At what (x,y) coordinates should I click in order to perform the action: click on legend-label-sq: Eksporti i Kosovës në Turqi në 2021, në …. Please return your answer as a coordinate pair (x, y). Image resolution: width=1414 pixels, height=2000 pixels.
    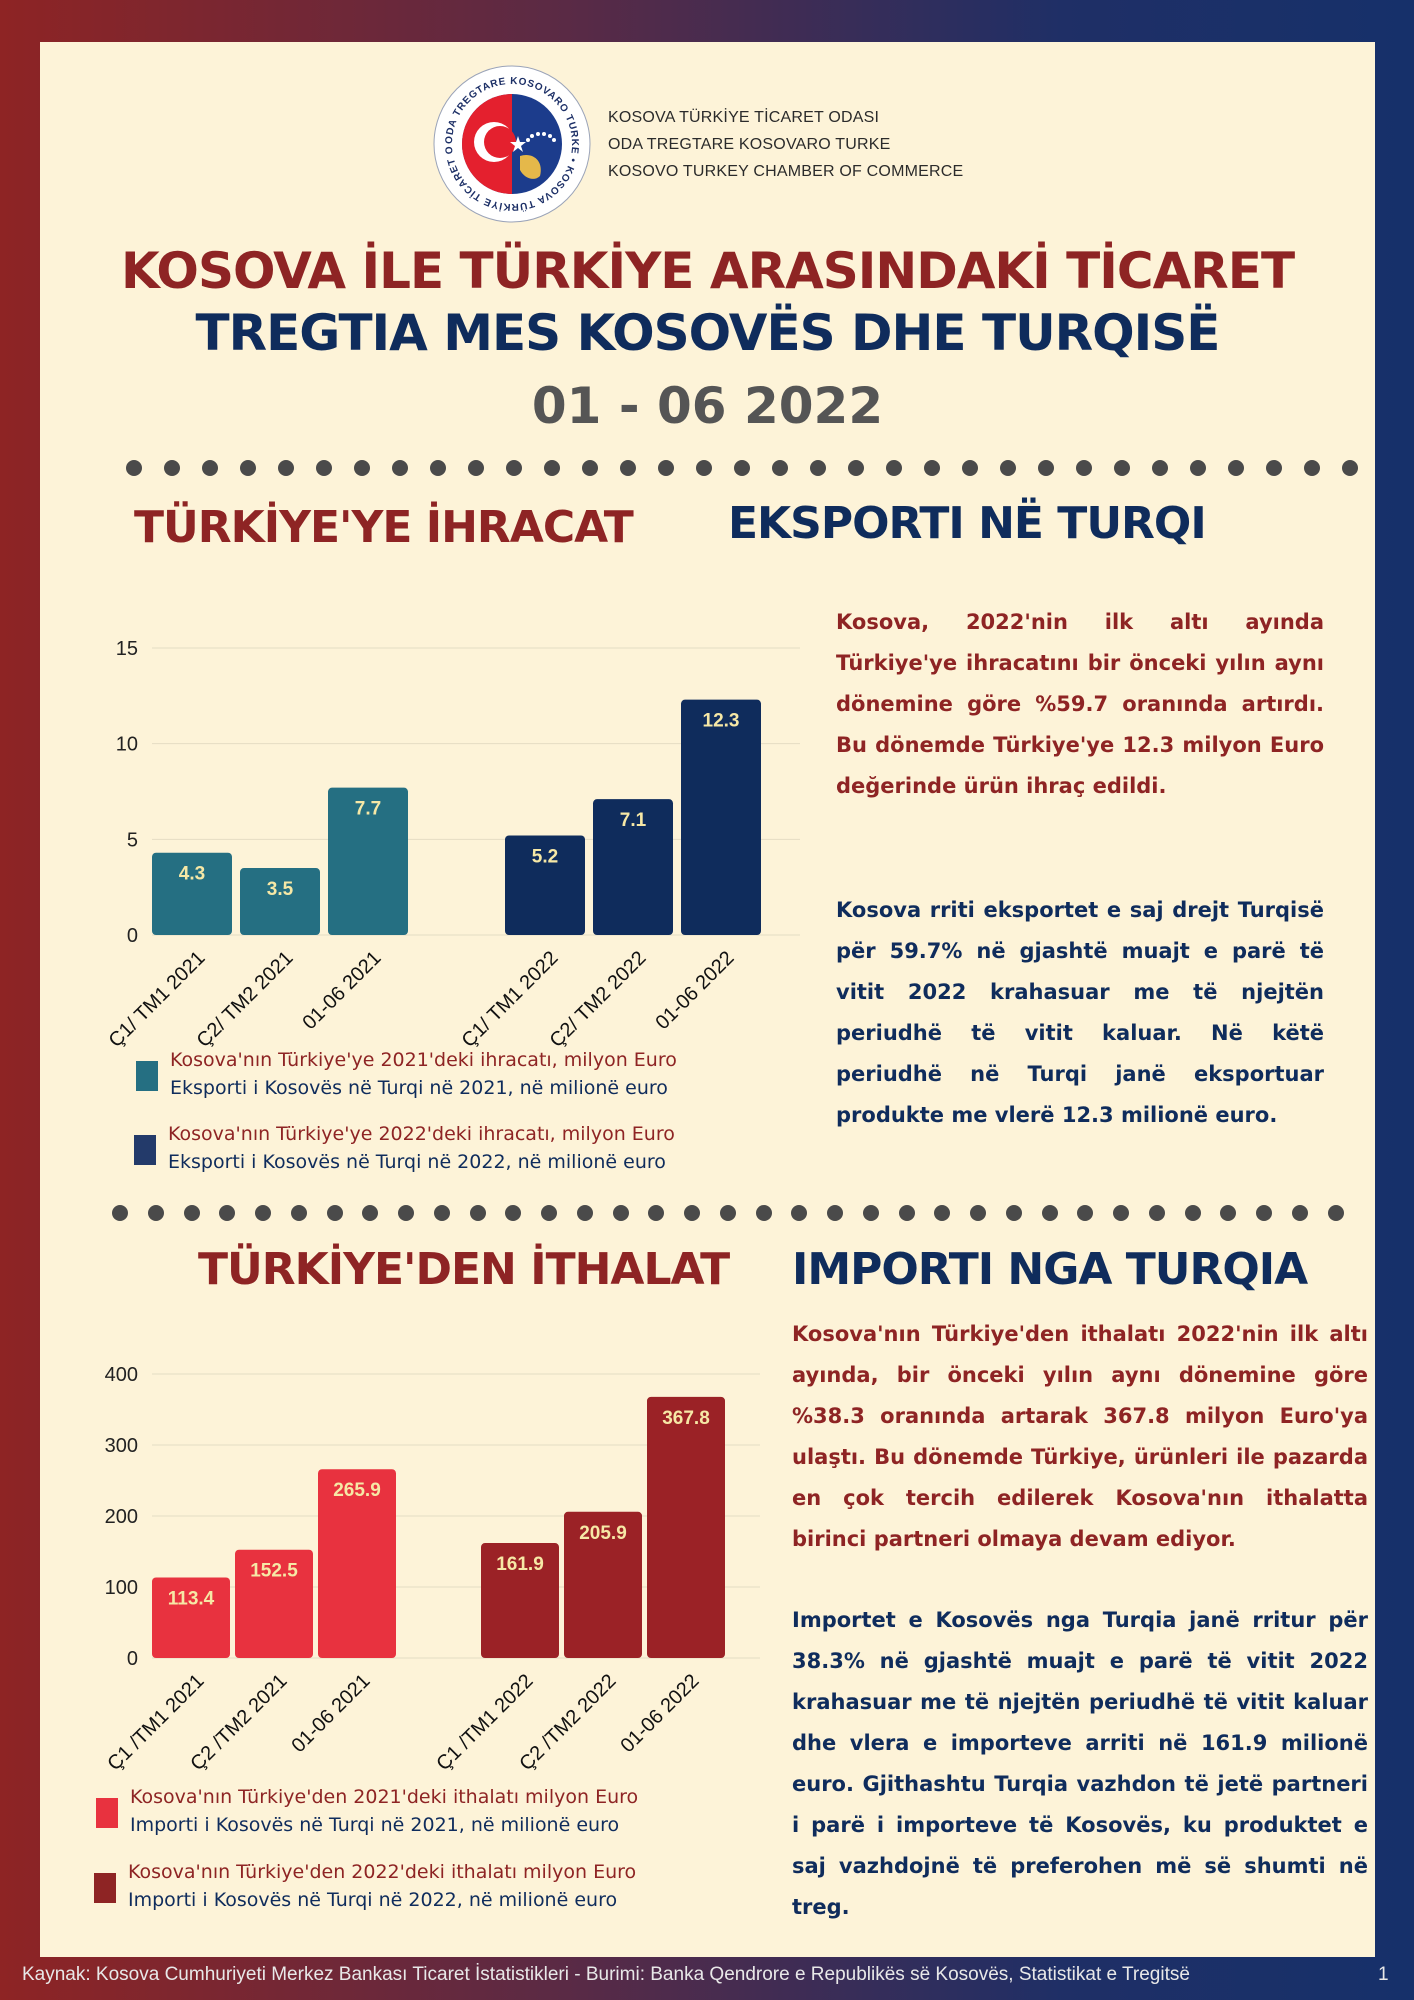
    Looking at the image, I should click on (419, 1088).